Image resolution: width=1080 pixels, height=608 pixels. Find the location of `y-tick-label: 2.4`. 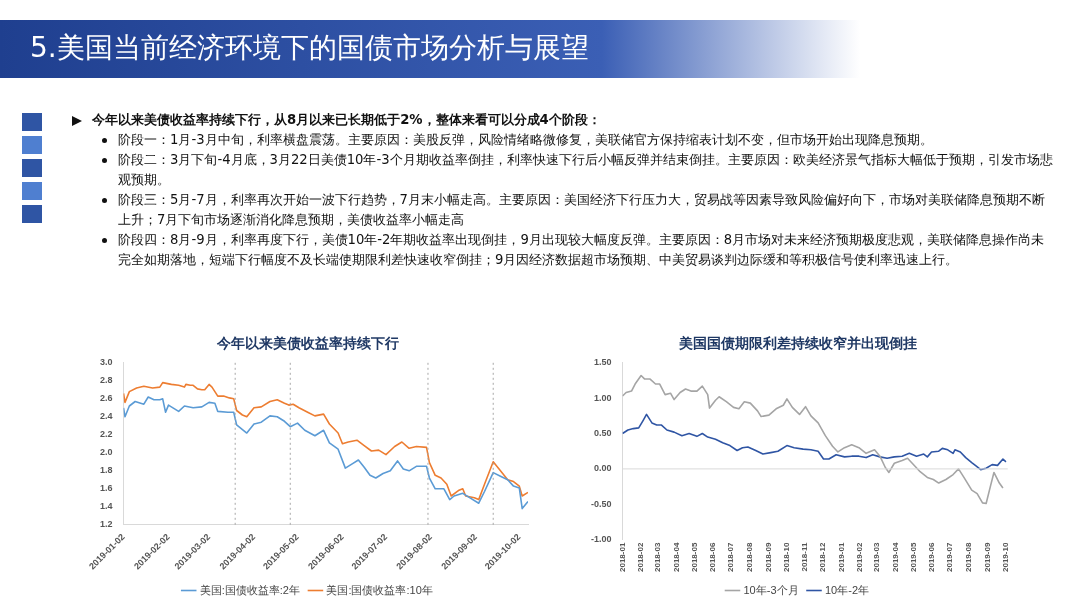

y-tick-label: 2.4 is located at coordinates (106, 416).